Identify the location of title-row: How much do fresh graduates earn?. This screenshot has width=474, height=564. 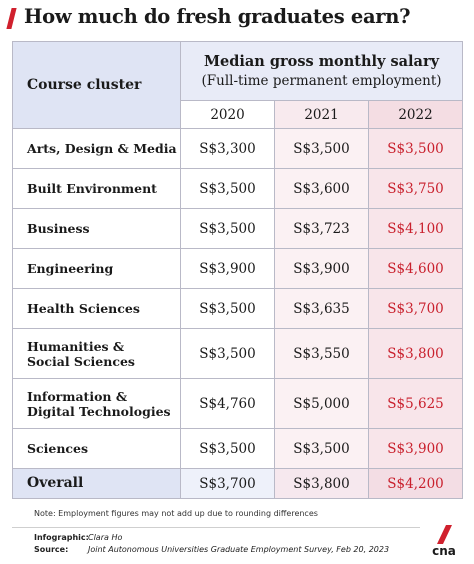
(237, 18).